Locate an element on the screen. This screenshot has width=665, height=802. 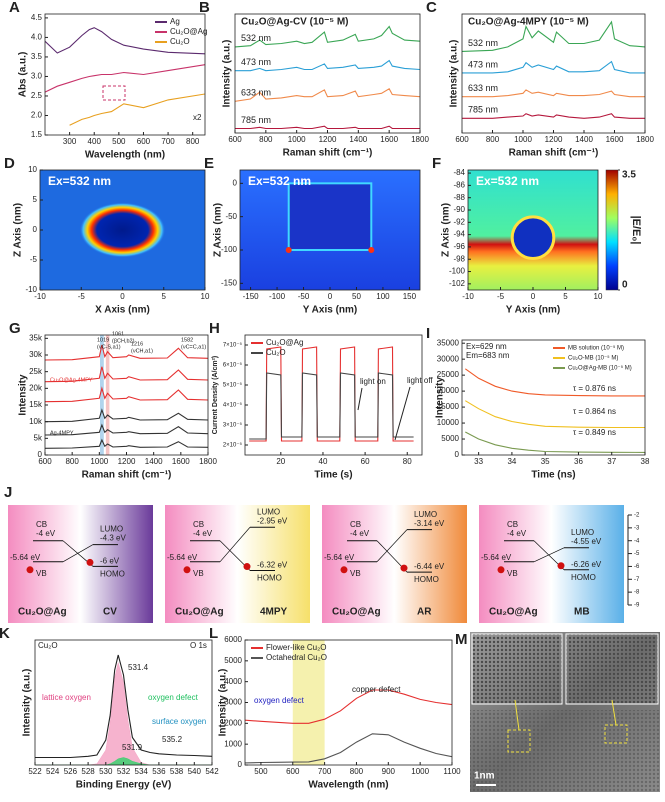
area is located at coordinates (123, 713).